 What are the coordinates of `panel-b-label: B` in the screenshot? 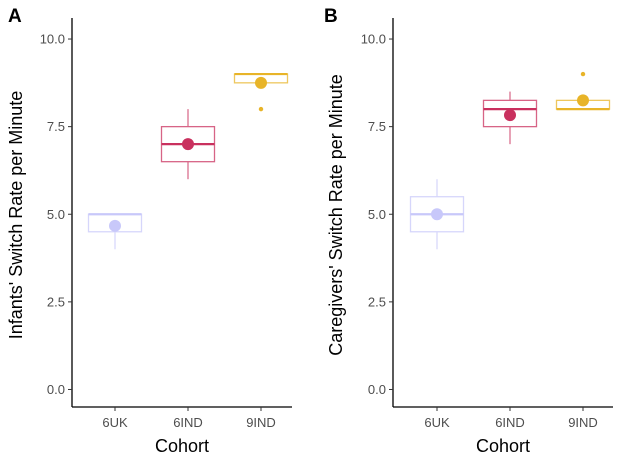 It's located at (331, 16).